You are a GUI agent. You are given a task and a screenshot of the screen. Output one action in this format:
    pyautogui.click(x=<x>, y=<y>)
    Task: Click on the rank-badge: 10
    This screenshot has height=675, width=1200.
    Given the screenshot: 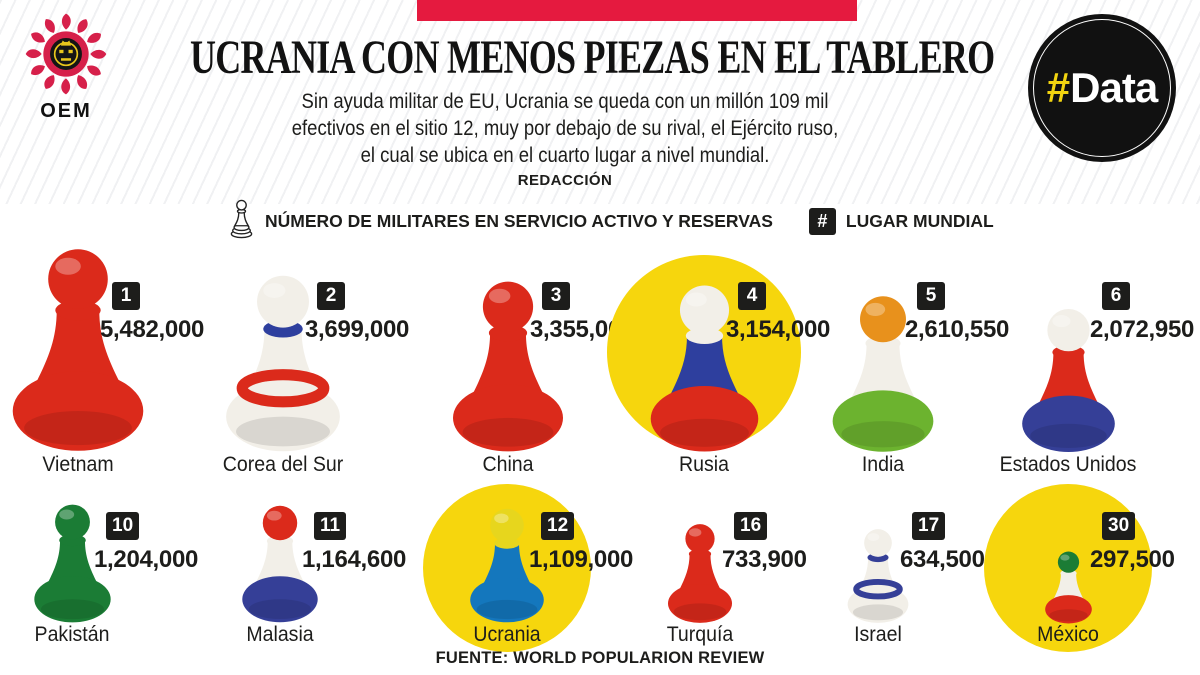 What is the action you would take?
    pyautogui.click(x=123, y=526)
    